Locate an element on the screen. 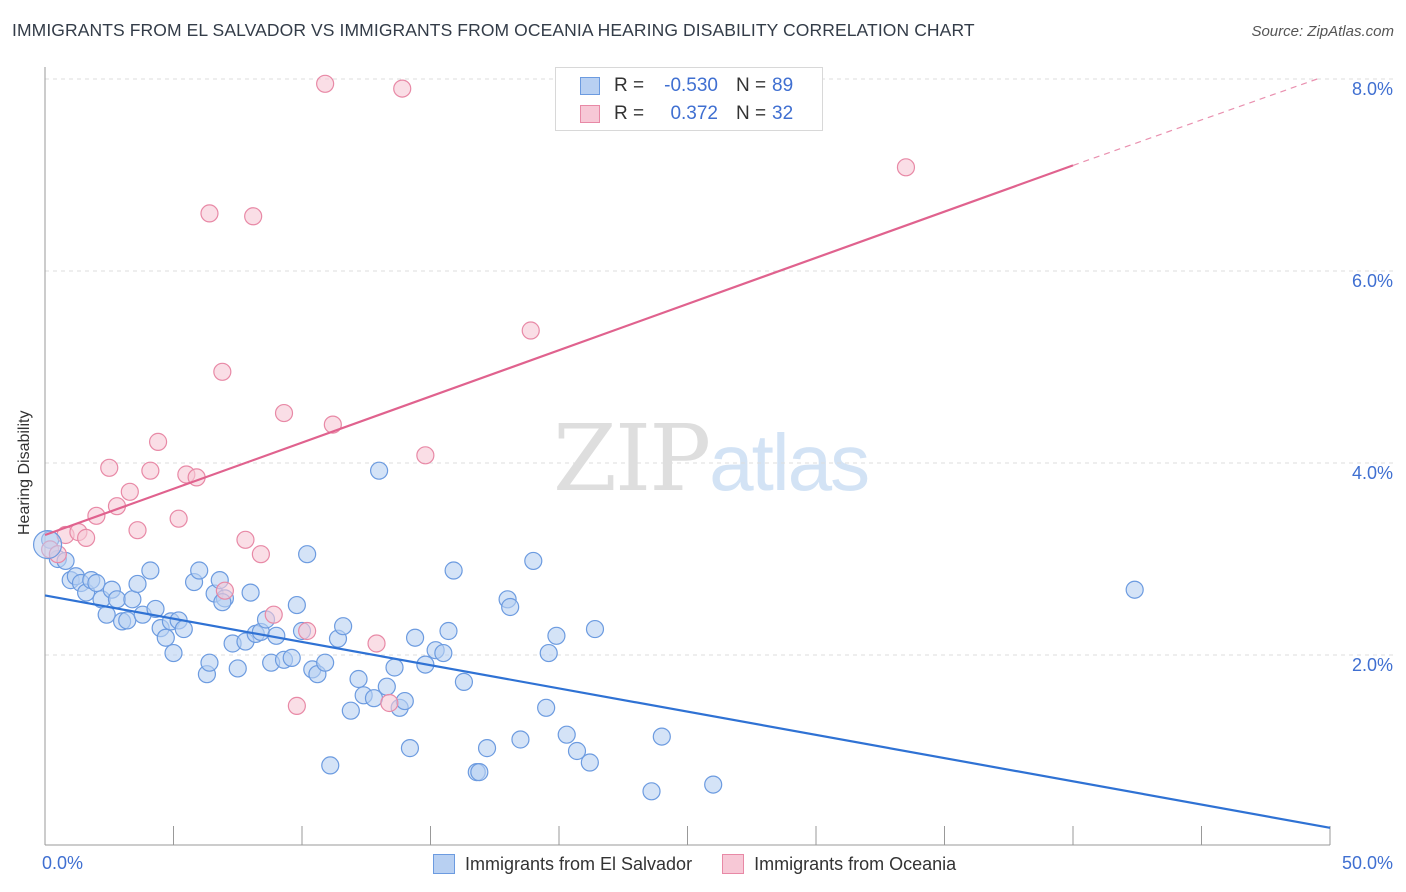 This screenshot has height=892, width=1406. stats-legend: R = -0.530 N = 89 R = 0.372 N = 32 is located at coordinates (689, 99).